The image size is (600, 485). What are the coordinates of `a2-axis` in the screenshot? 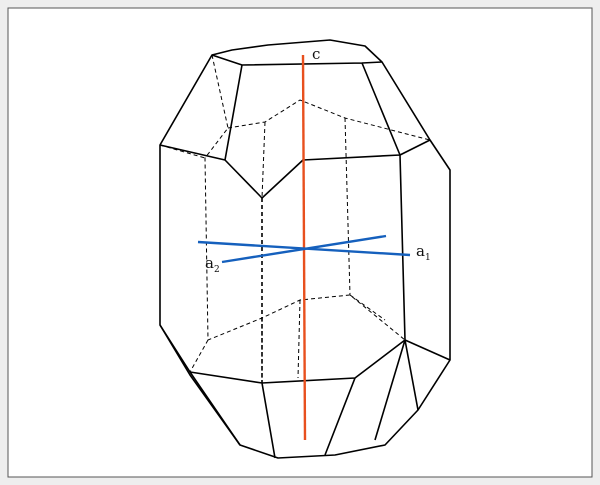 It's located at (304, 249).